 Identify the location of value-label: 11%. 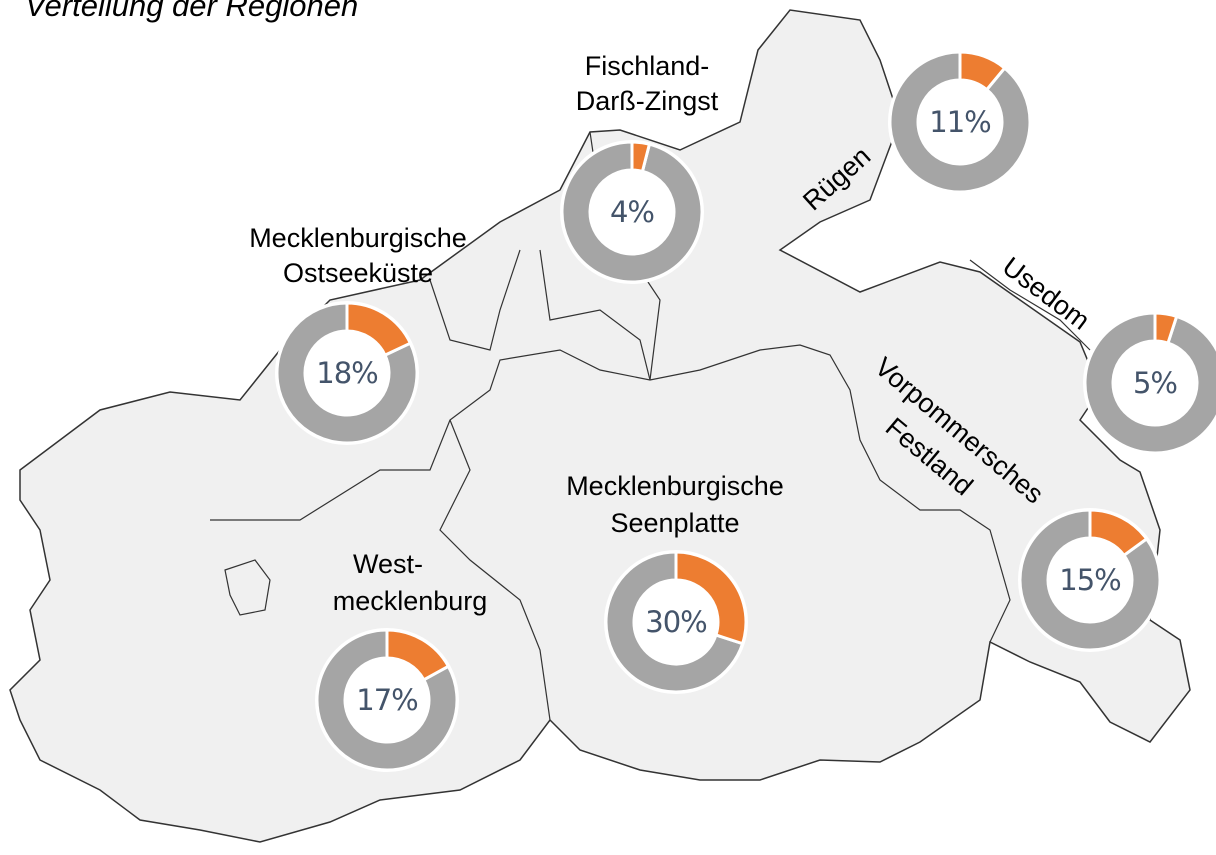
(959, 122).